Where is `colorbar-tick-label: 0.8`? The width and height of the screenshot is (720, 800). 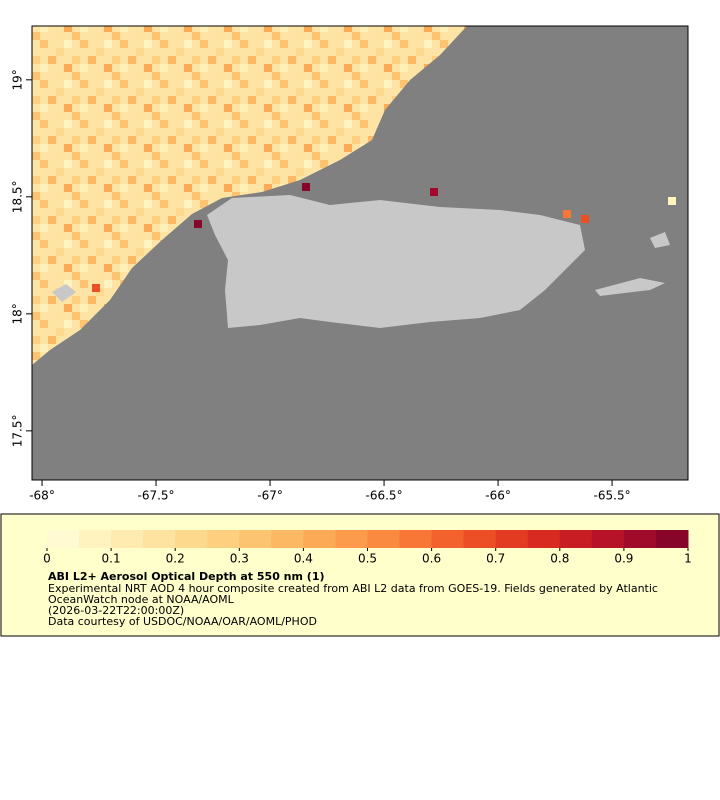 colorbar-tick-label: 0.8 is located at coordinates (559, 559).